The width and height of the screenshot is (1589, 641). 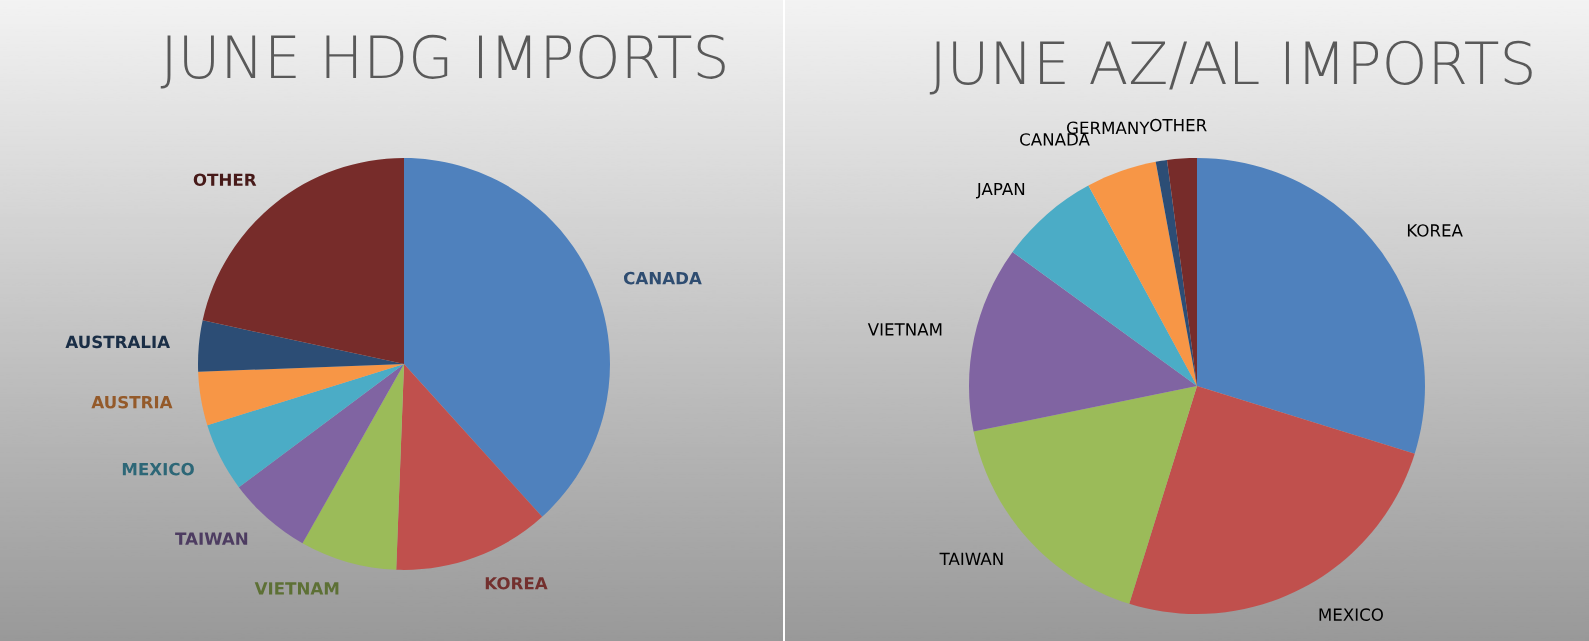 What do you see at coordinates (1000, 190) in the screenshot?
I see `slice-label: JAPAN` at bounding box center [1000, 190].